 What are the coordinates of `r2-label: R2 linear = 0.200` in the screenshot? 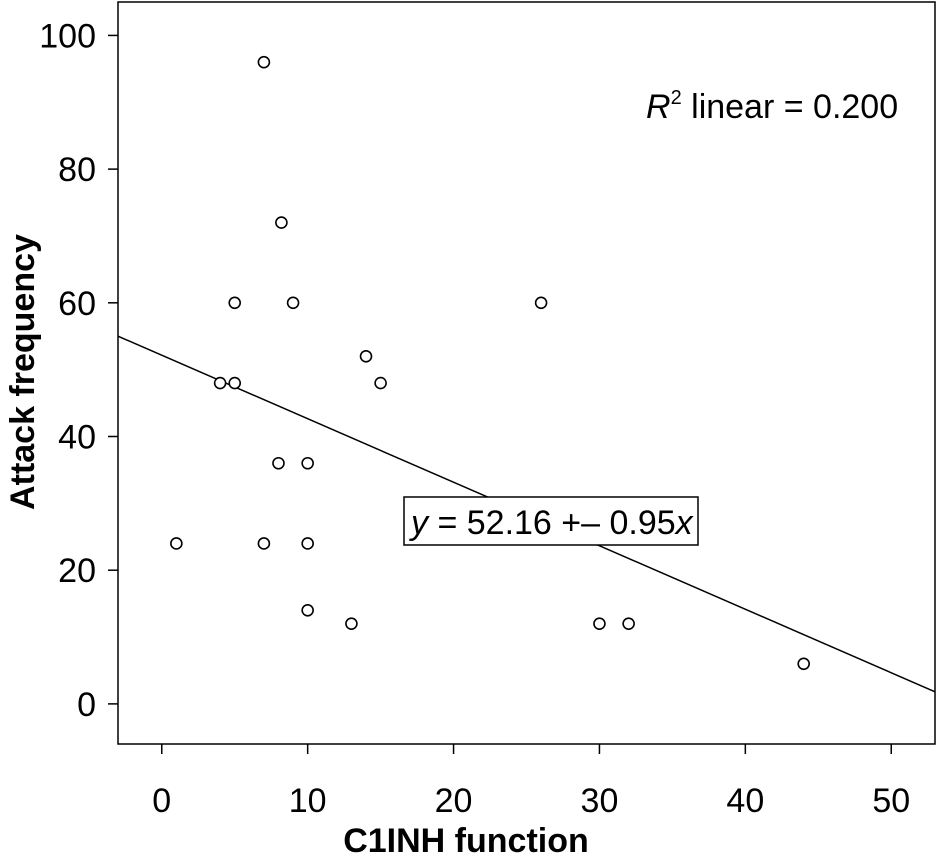 It's located at (772, 106).